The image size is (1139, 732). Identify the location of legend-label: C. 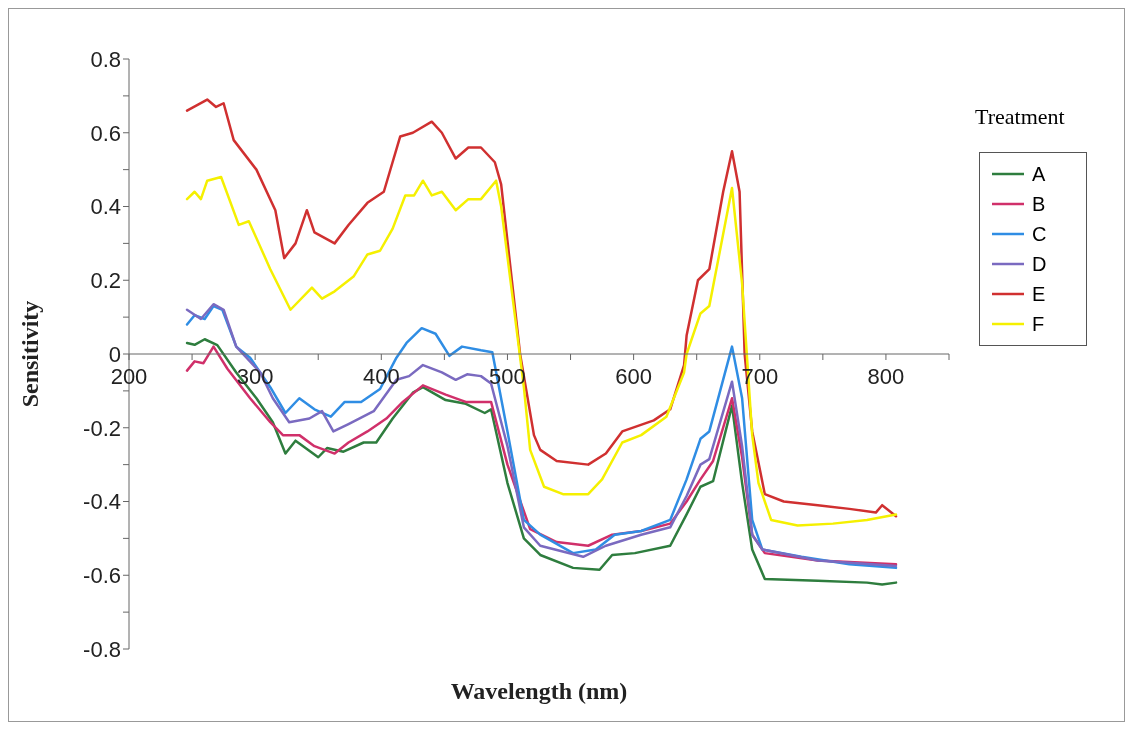
(1039, 234).